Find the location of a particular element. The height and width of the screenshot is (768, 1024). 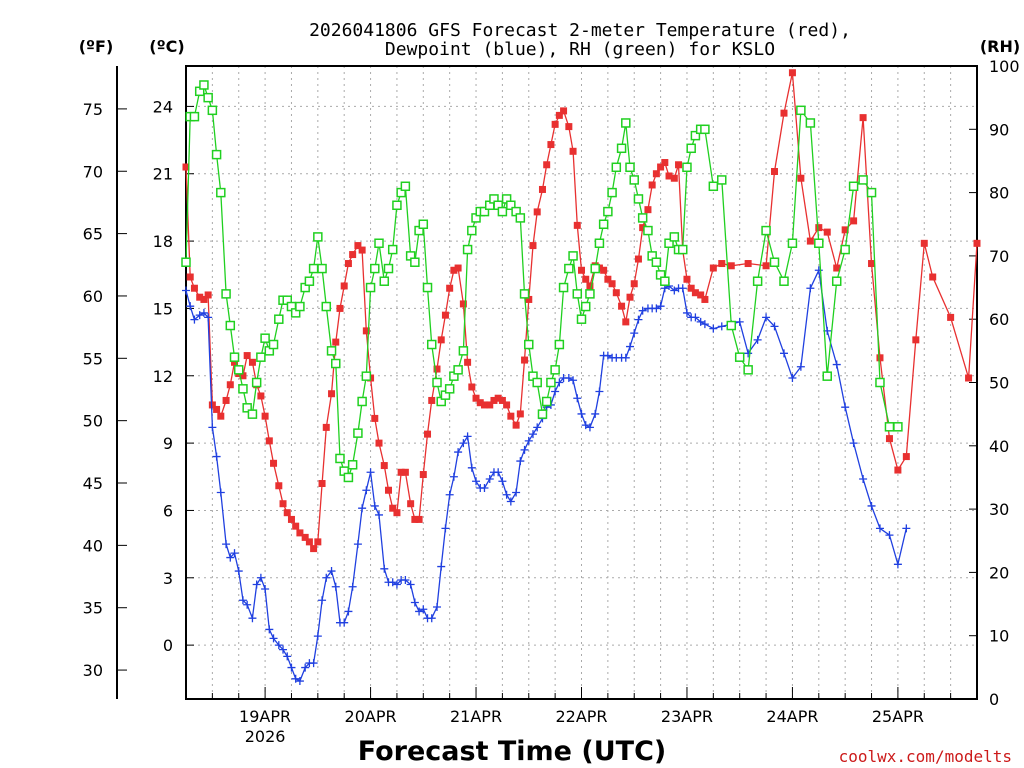

rh-tick-label: 90 is located at coordinates (999, 129).